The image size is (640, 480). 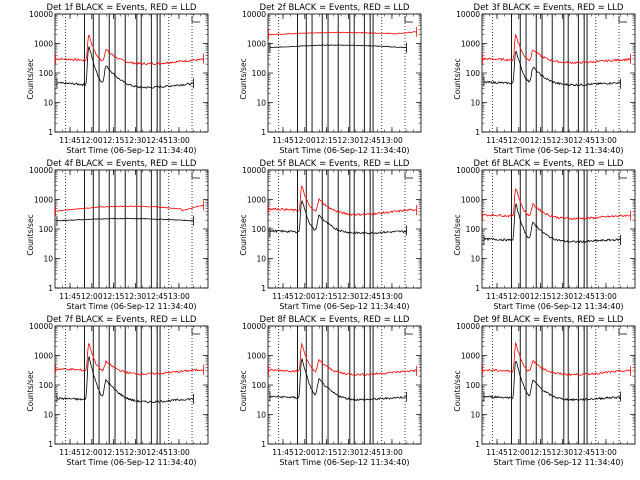 What do you see at coordinates (122, 164) in the screenshot?
I see `chart-title: Det 4f BLACK = Events, RED = LLD` at bounding box center [122, 164].